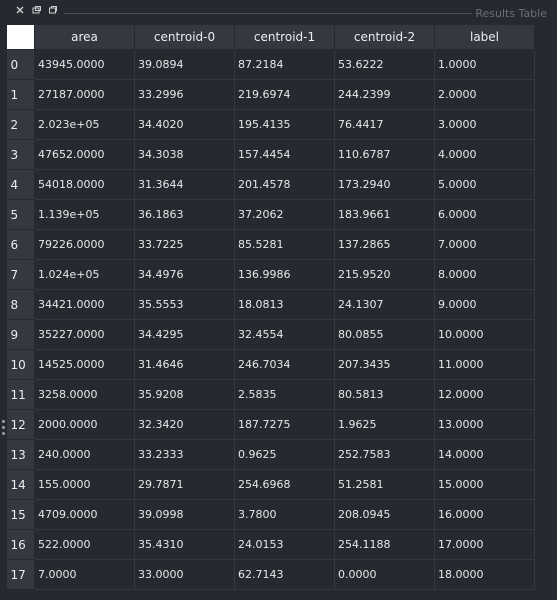 The height and width of the screenshot is (600, 557). I want to click on select-all-corner, so click(20, 37).